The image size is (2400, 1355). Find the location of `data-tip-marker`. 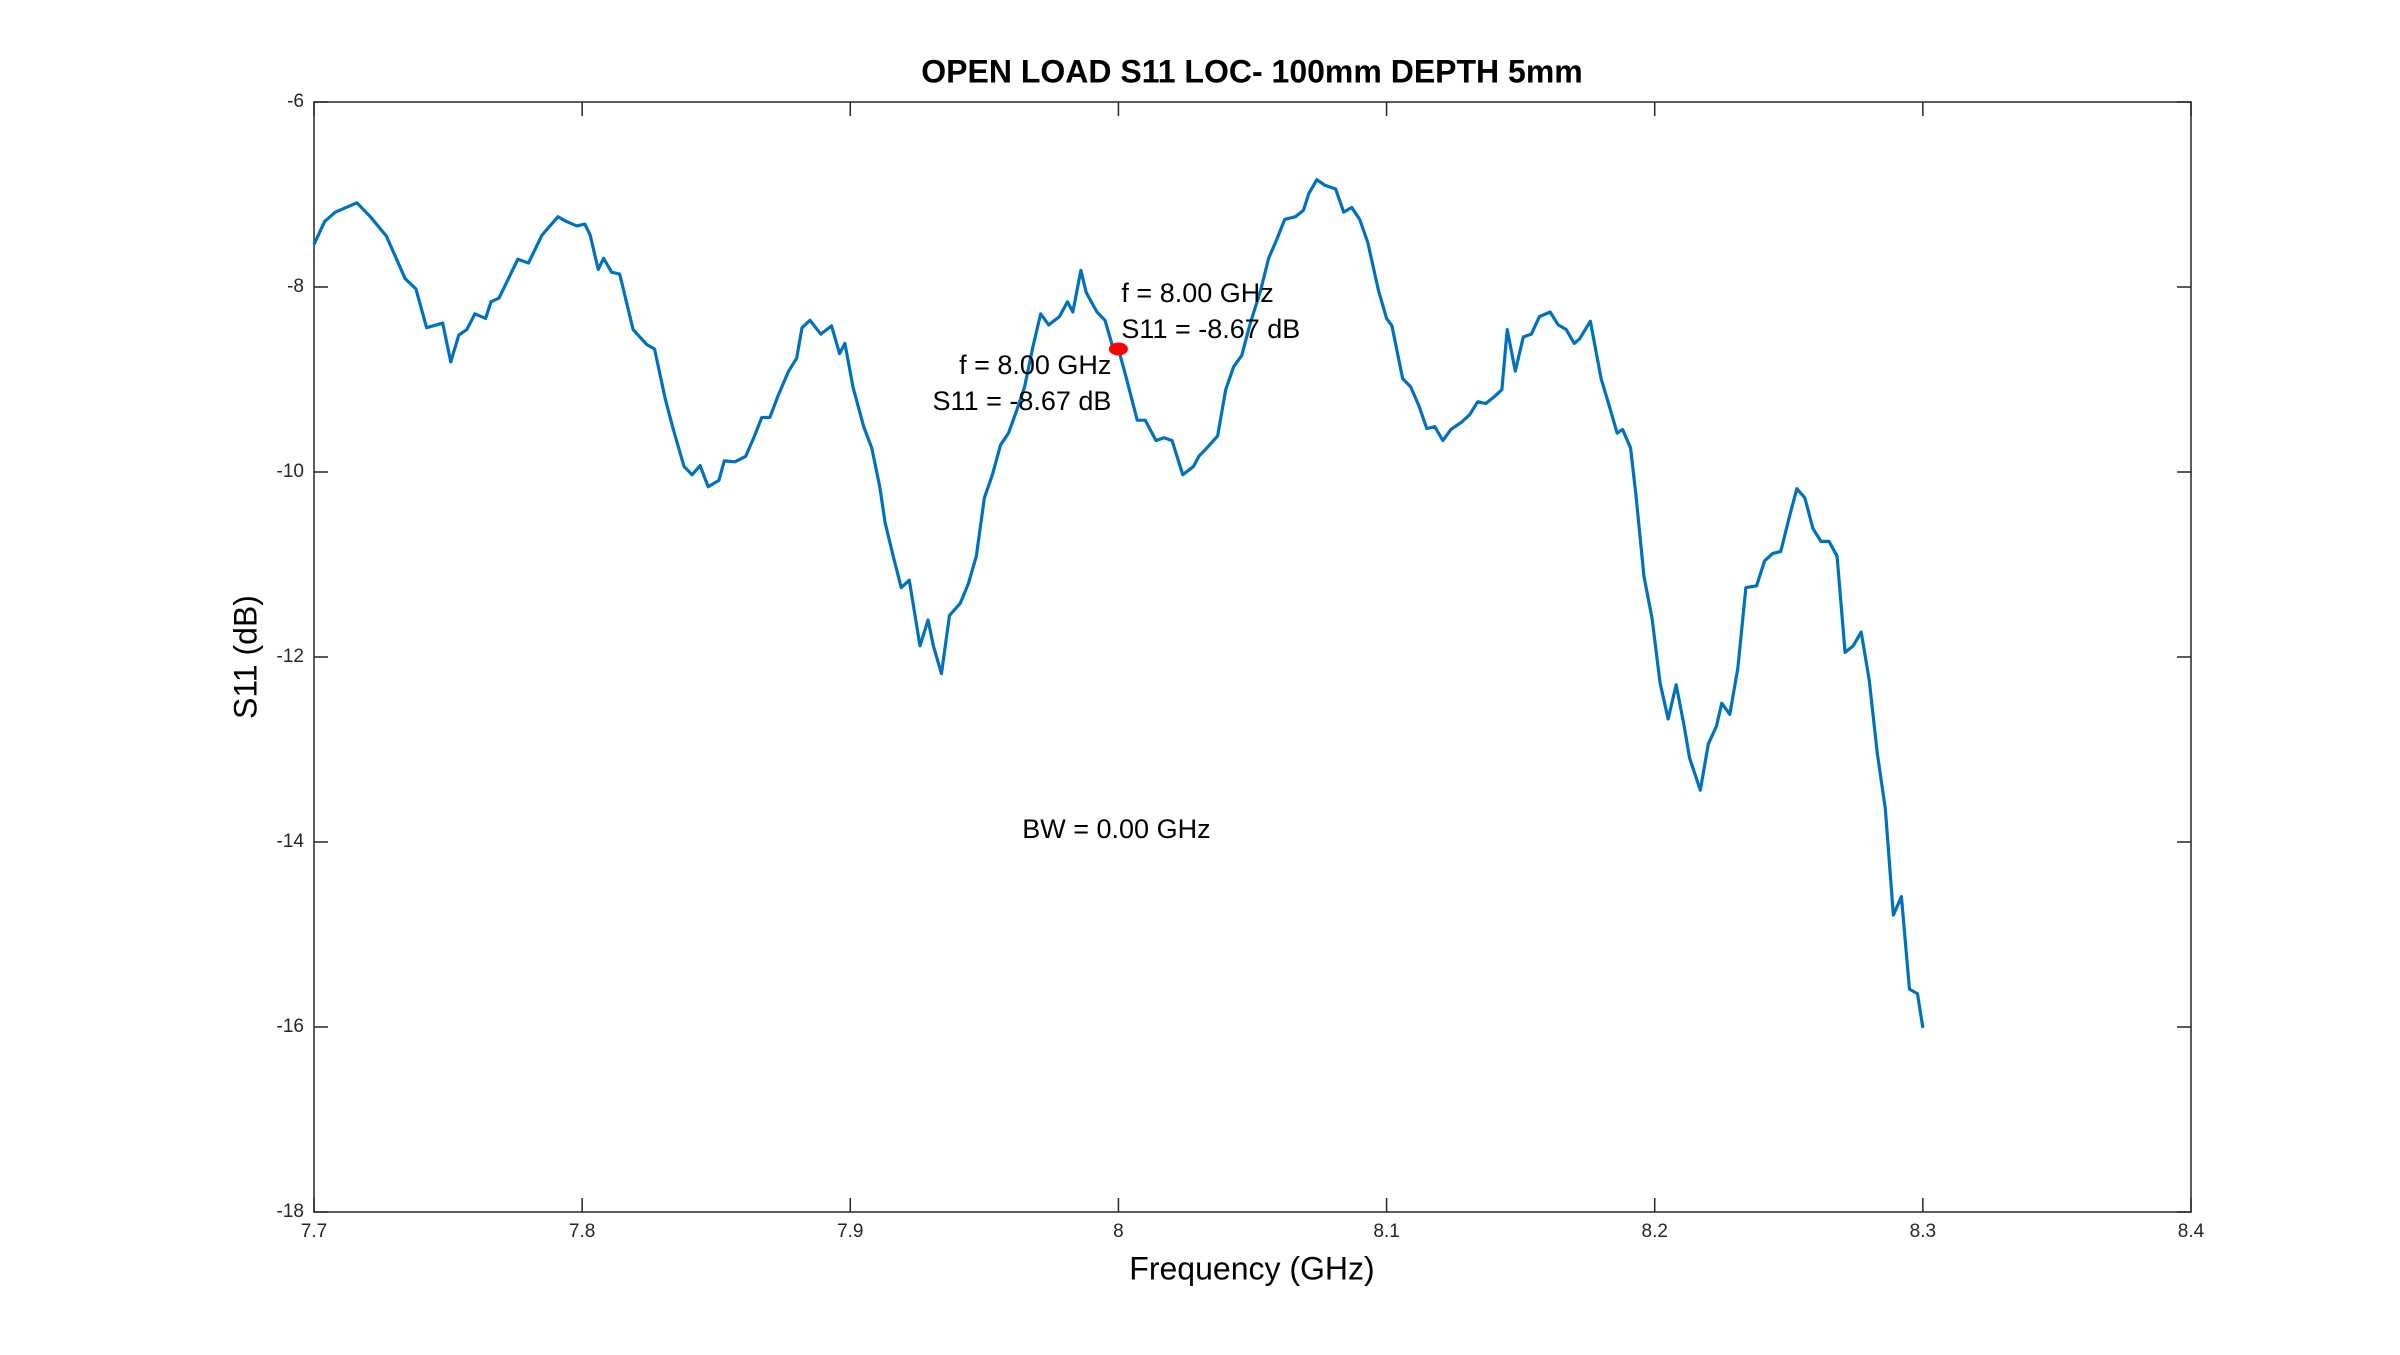

data-tip-marker is located at coordinates (1118, 349).